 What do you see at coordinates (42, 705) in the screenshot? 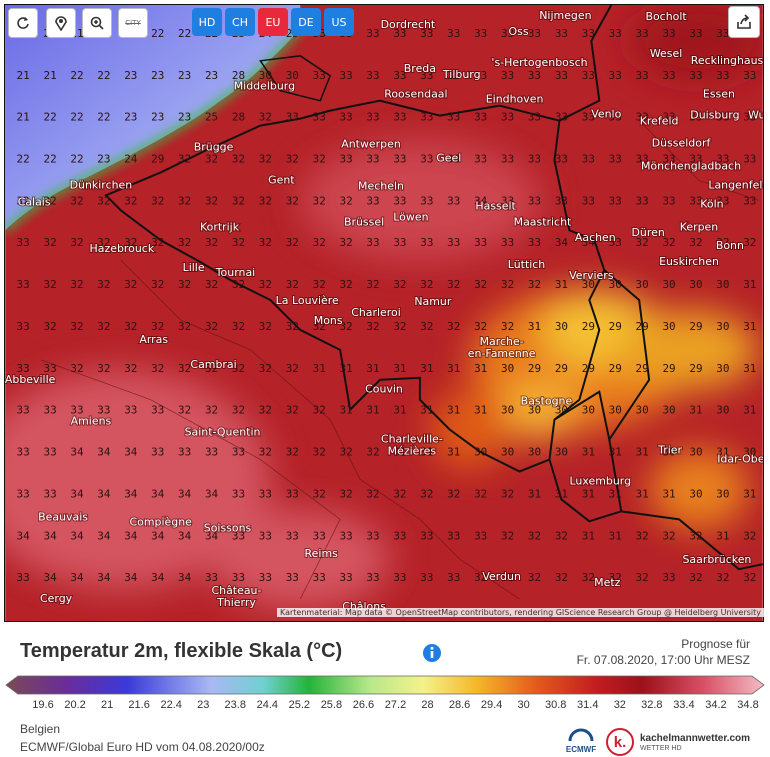
I see `scale-label: 19.6` at bounding box center [42, 705].